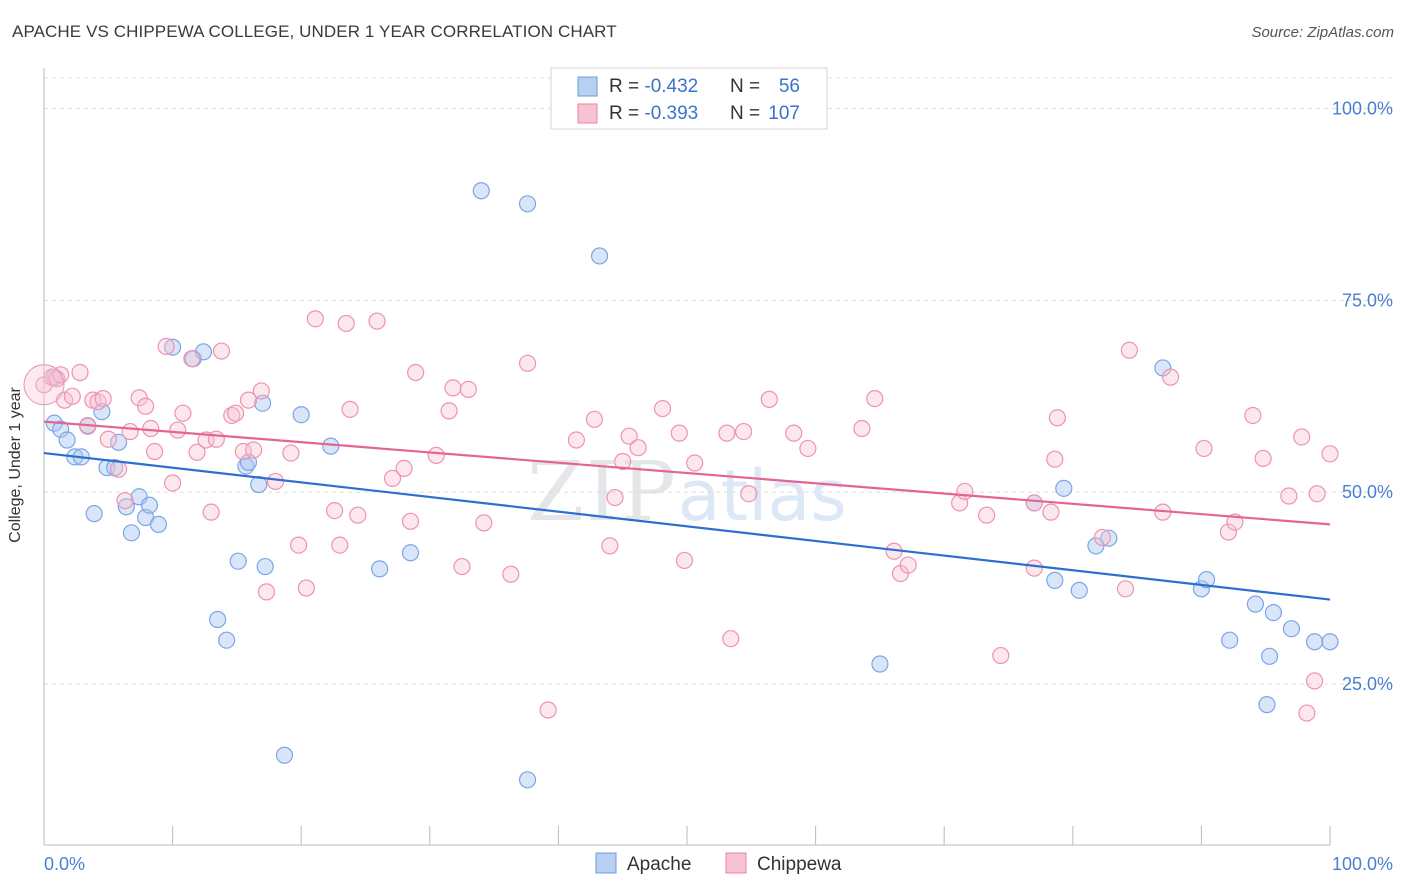 This screenshot has width=1406, height=892. Describe the element at coordinates (689, 98) in the screenshot. I see `legend-box: R = -0.432 N = 56 R = -0.393 N = 107` at that location.